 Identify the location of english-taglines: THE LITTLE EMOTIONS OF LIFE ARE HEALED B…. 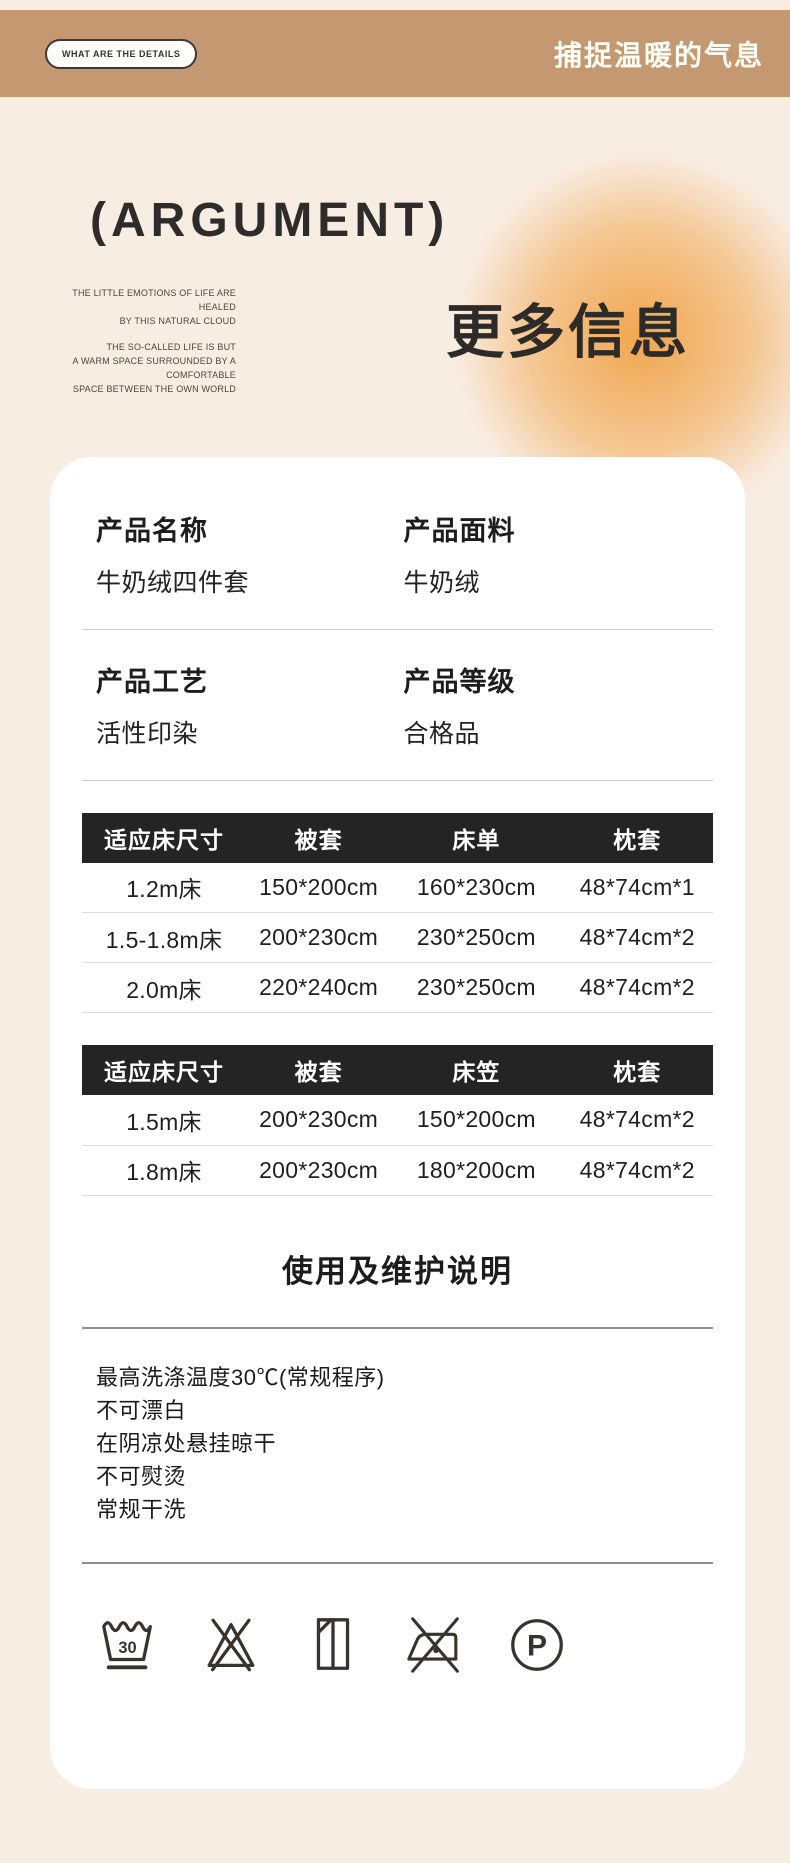
(147, 342).